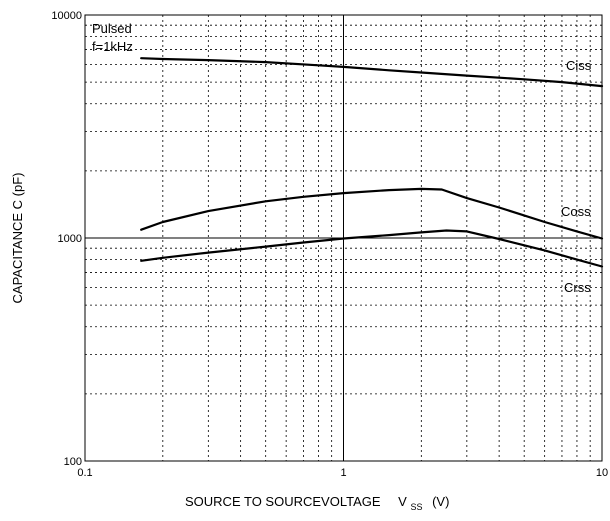 The image size is (610, 521). I want to click on series-label-ciss: Ciss, so click(579, 65).